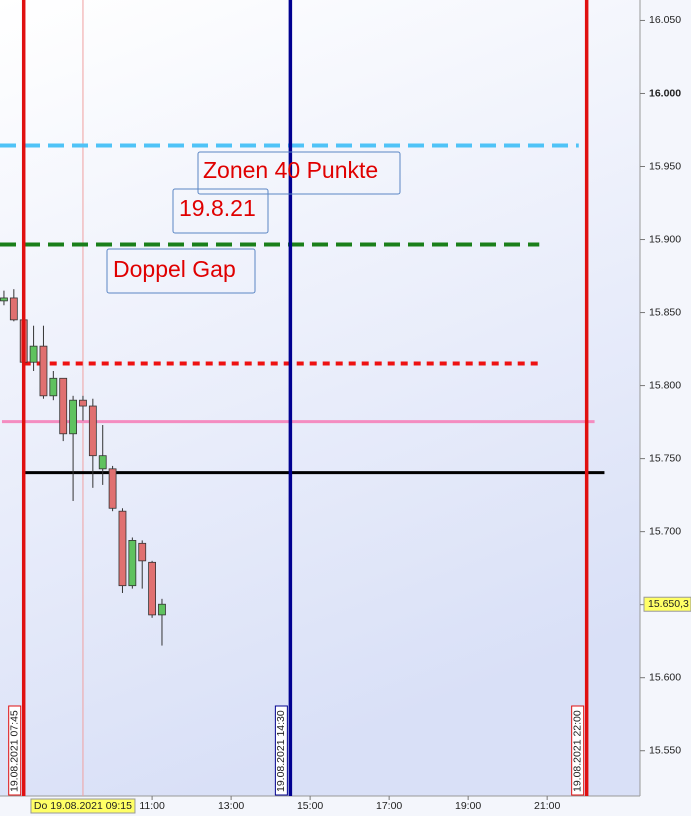 The image size is (691, 821). What do you see at coordinates (665, 166) in the screenshot?
I see `y-tick-label: 15.950` at bounding box center [665, 166].